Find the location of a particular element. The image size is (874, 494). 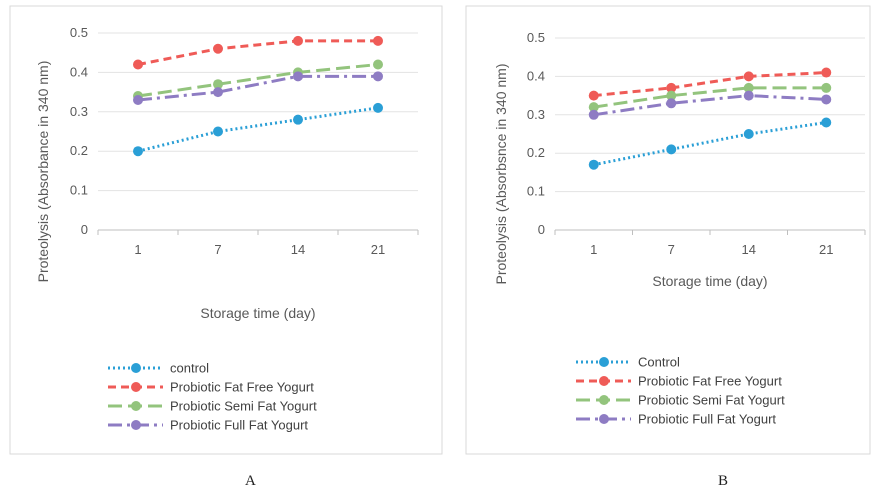

legend-label: control is located at coordinates (189, 368).